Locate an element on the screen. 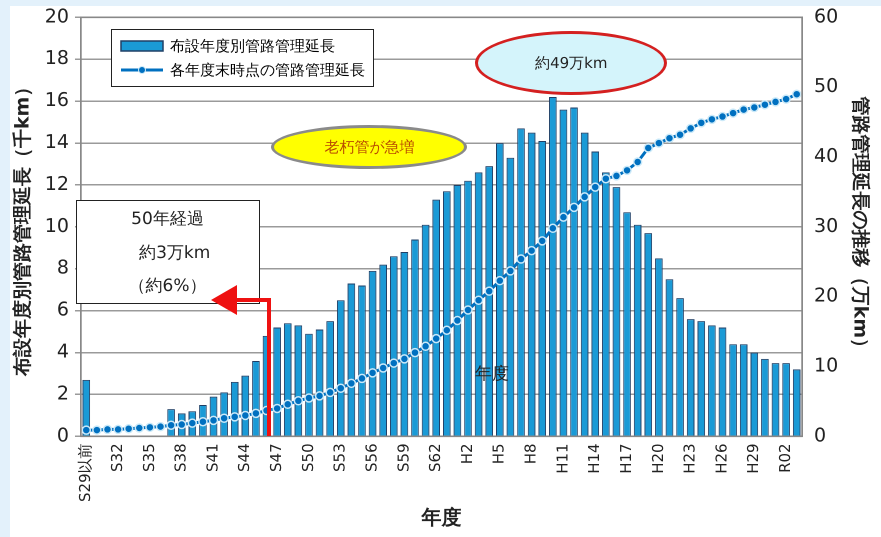  y2-tick-label: 30 is located at coordinates (826, 225).